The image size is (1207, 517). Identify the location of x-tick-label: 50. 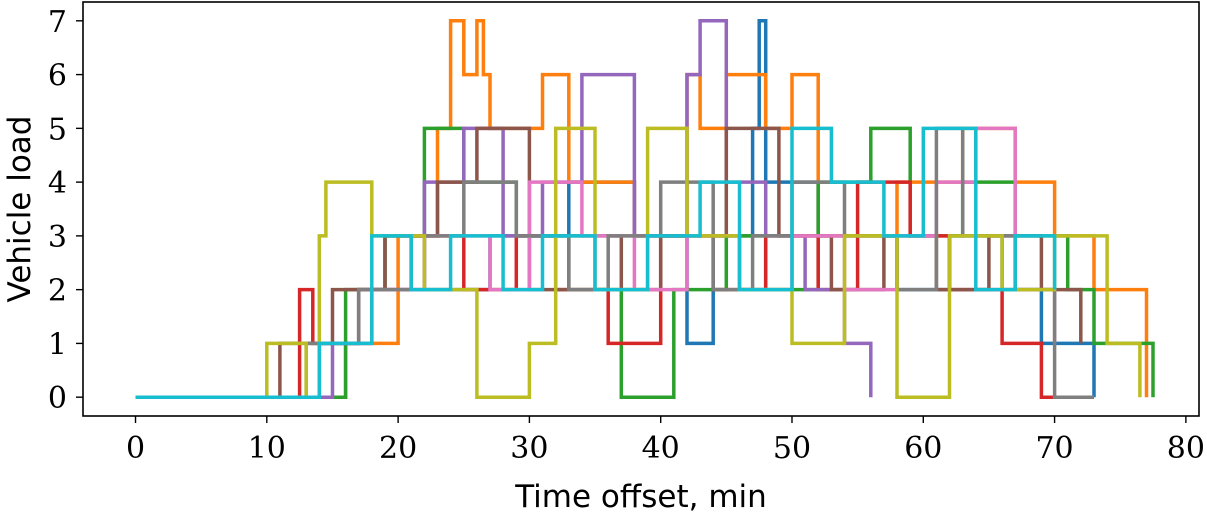
(792, 448).